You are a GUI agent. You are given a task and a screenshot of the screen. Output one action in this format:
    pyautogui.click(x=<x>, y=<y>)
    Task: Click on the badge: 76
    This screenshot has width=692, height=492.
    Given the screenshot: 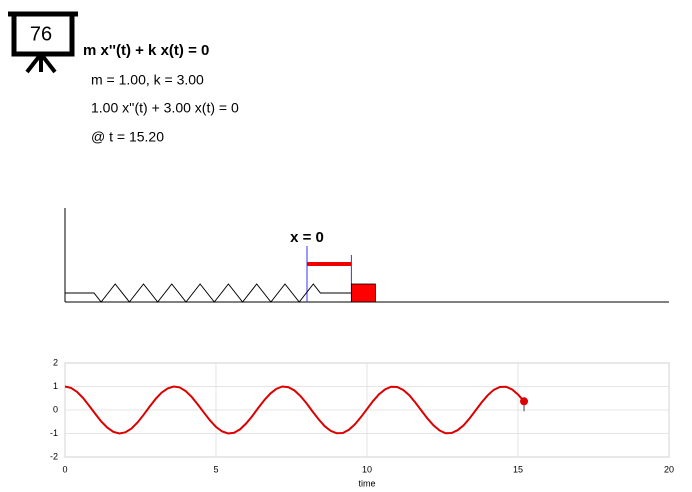 What is the action you would take?
    pyautogui.click(x=41, y=34)
    